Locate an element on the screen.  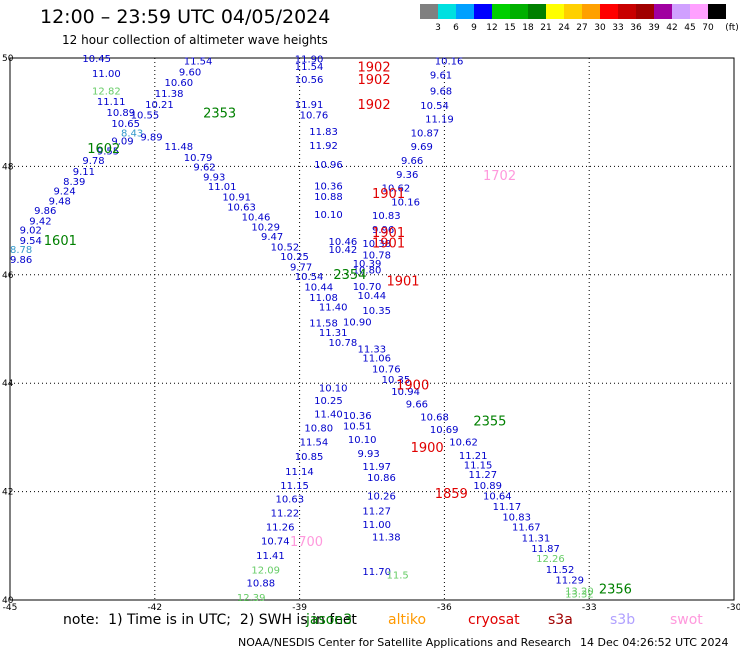
footer-timestamp: 14 Dec 04:26:52 UTC 2024 is located at coordinates (654, 642).